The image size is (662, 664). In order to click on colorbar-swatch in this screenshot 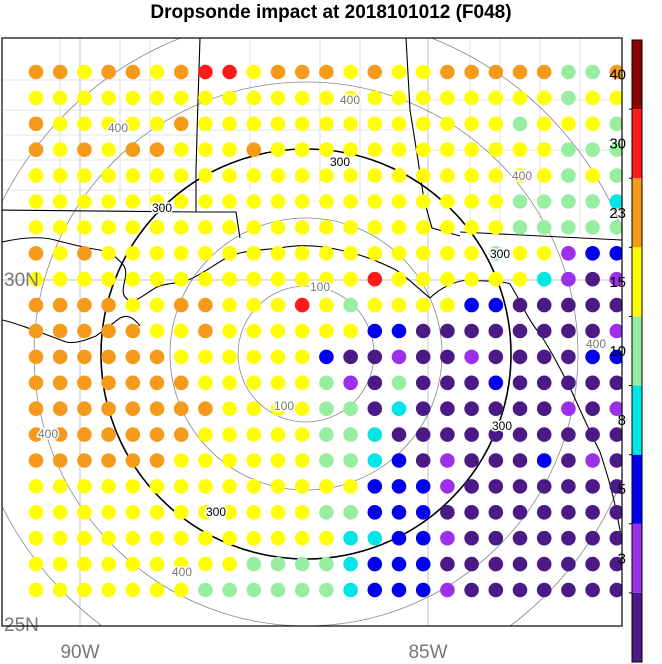, I will do `click(637, 75)`.